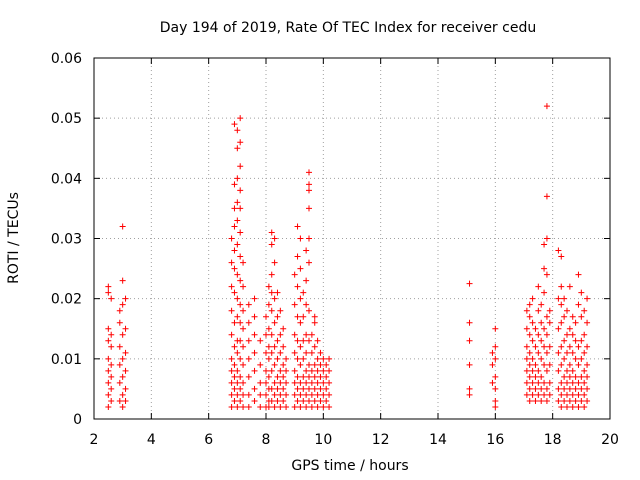  Describe the element at coordinates (66, 59) in the screenshot. I see `y-tick-label: 0.06` at that location.